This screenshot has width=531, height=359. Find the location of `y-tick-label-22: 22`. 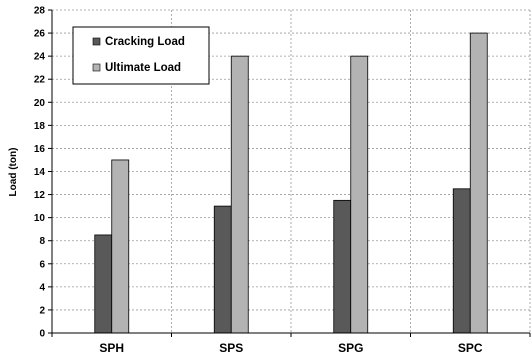

y-tick-label-22: 22 is located at coordinates (40, 80).